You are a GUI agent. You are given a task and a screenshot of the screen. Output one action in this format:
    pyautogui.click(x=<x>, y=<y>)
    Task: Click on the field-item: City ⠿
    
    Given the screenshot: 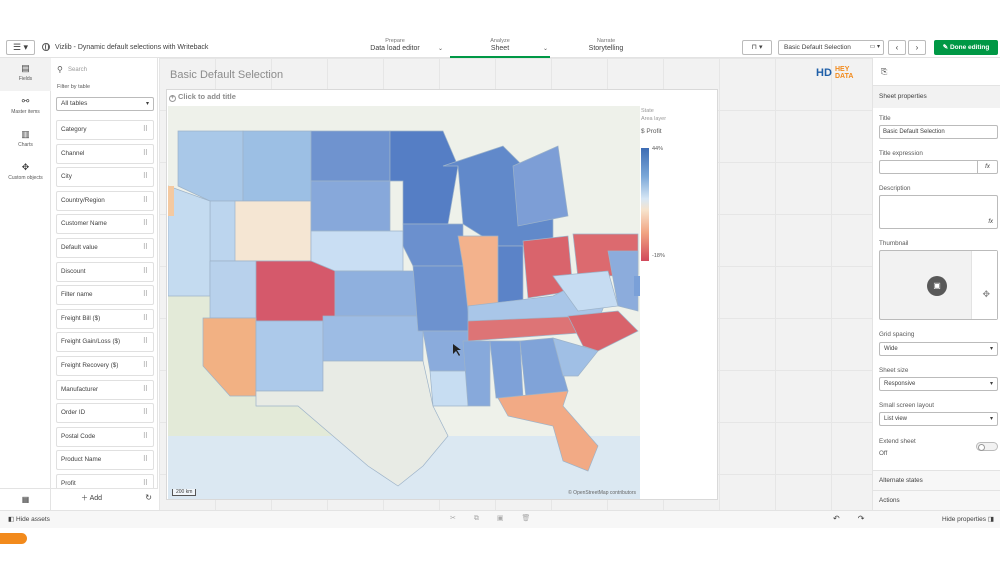 What is the action you would take?
    pyautogui.click(x=105, y=177)
    